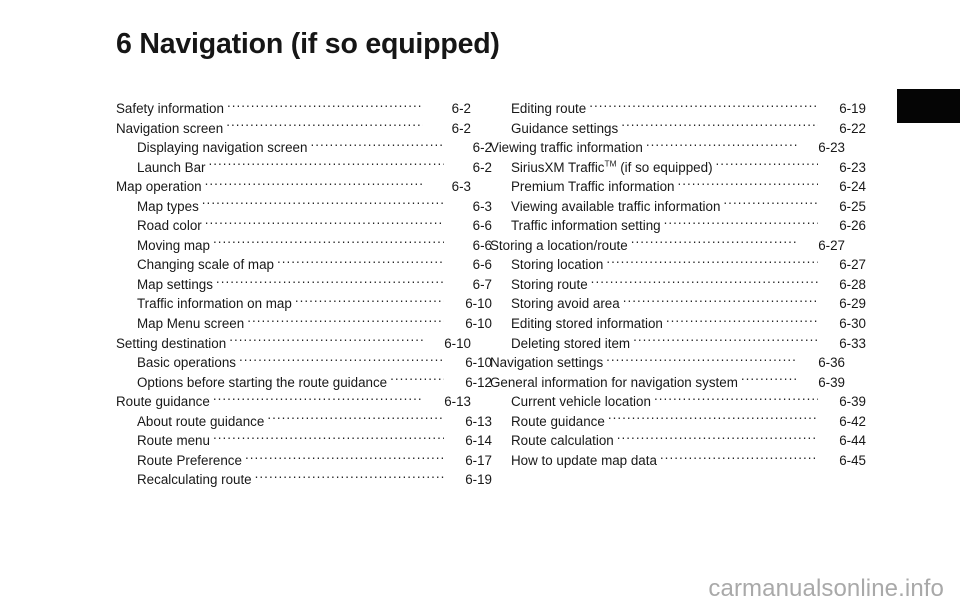 The width and height of the screenshot is (960, 611). I want to click on toc-page-number: 6-39, so click(852, 402).